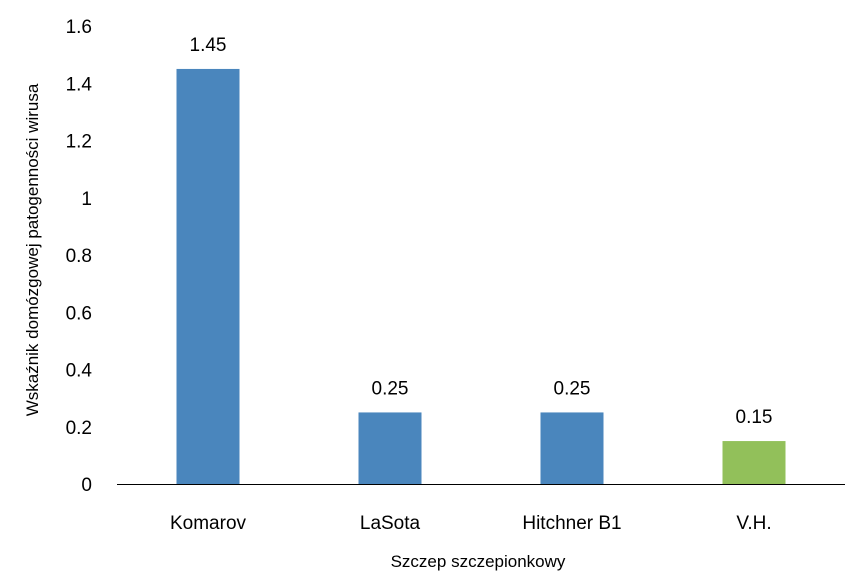 The height and width of the screenshot is (578, 865). Describe the element at coordinates (471, 523) in the screenshot. I see `x-axis-ticks: Komarov LaSota Hitchner B1 V.H.` at that location.